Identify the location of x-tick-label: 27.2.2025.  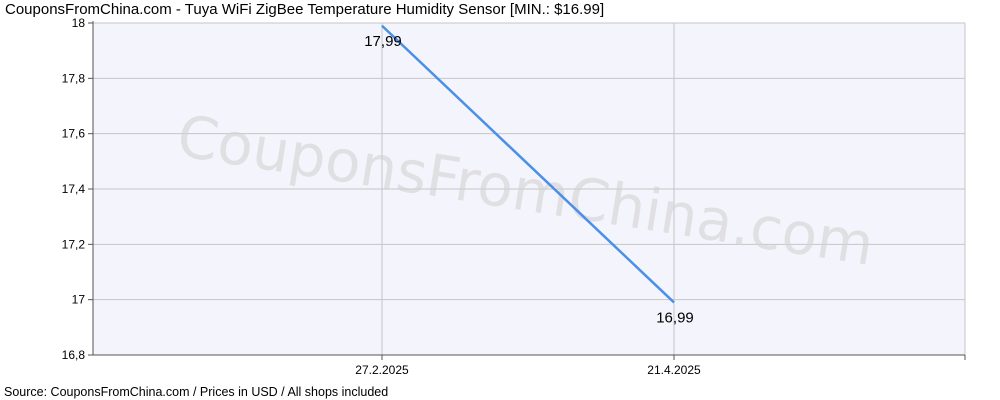
(382, 370).